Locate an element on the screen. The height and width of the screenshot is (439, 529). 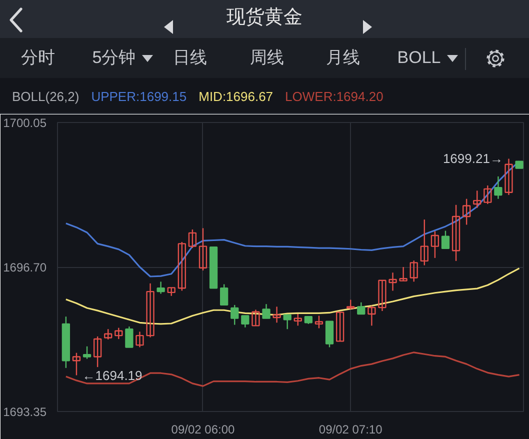
text: 分时 is located at coordinates (38, 58).